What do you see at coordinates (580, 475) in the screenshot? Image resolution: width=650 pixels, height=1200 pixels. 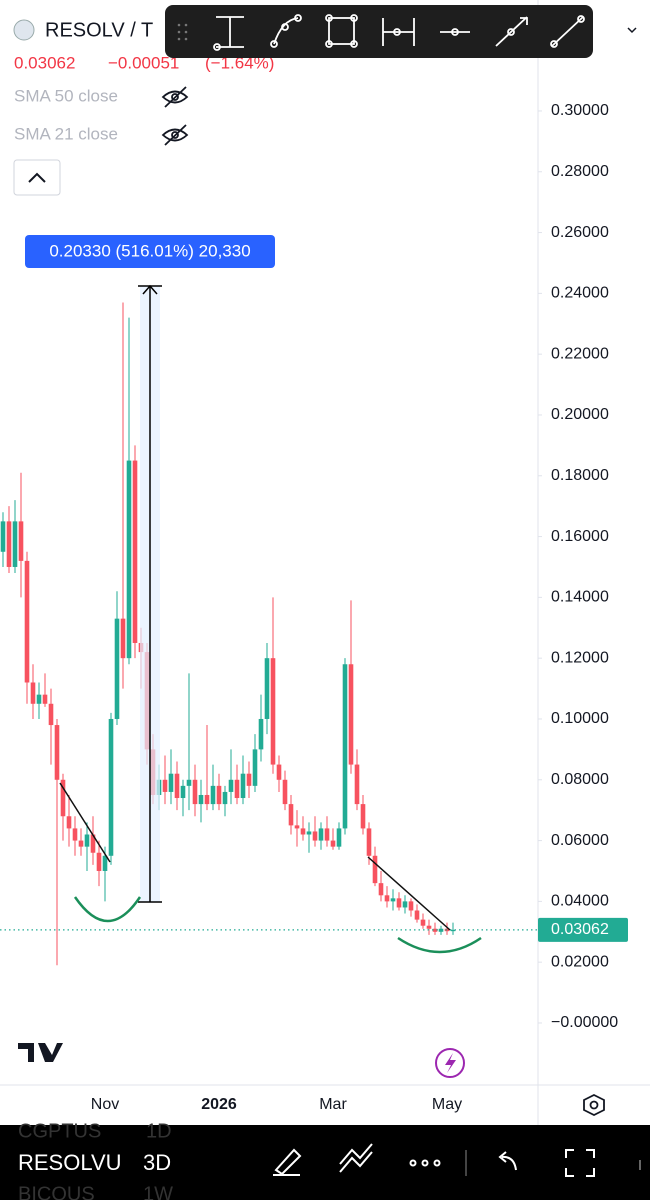 I see `y-tick-label: 0.18000` at bounding box center [580, 475].